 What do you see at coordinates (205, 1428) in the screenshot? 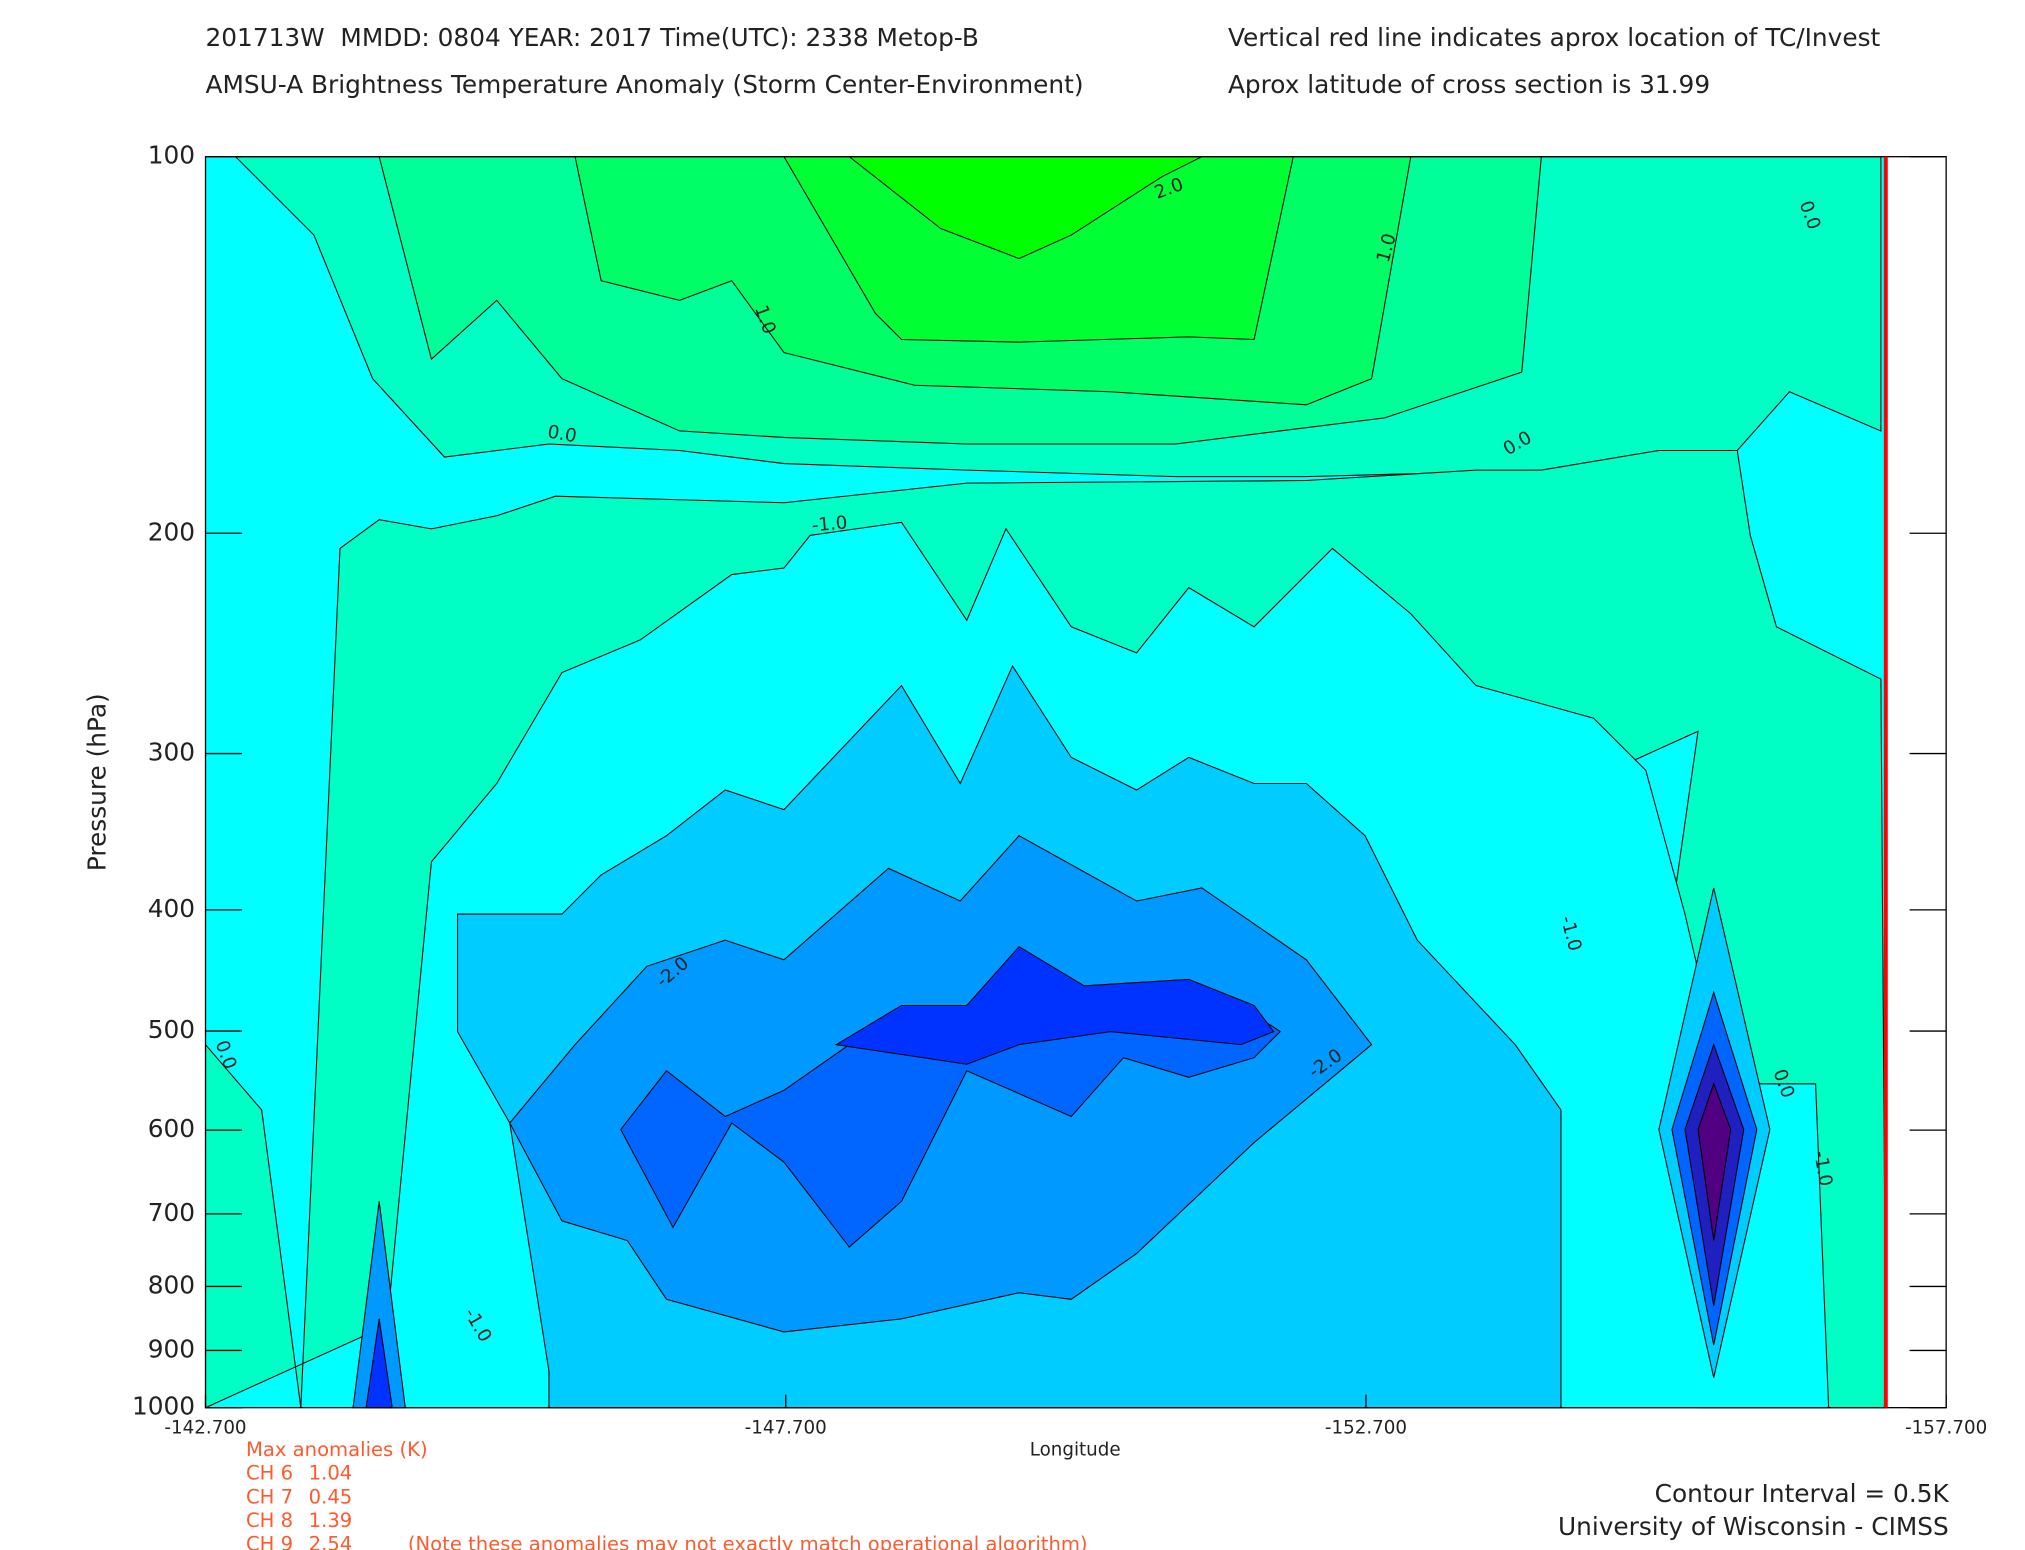
I see `x-tick-label: -142.700` at bounding box center [205, 1428].